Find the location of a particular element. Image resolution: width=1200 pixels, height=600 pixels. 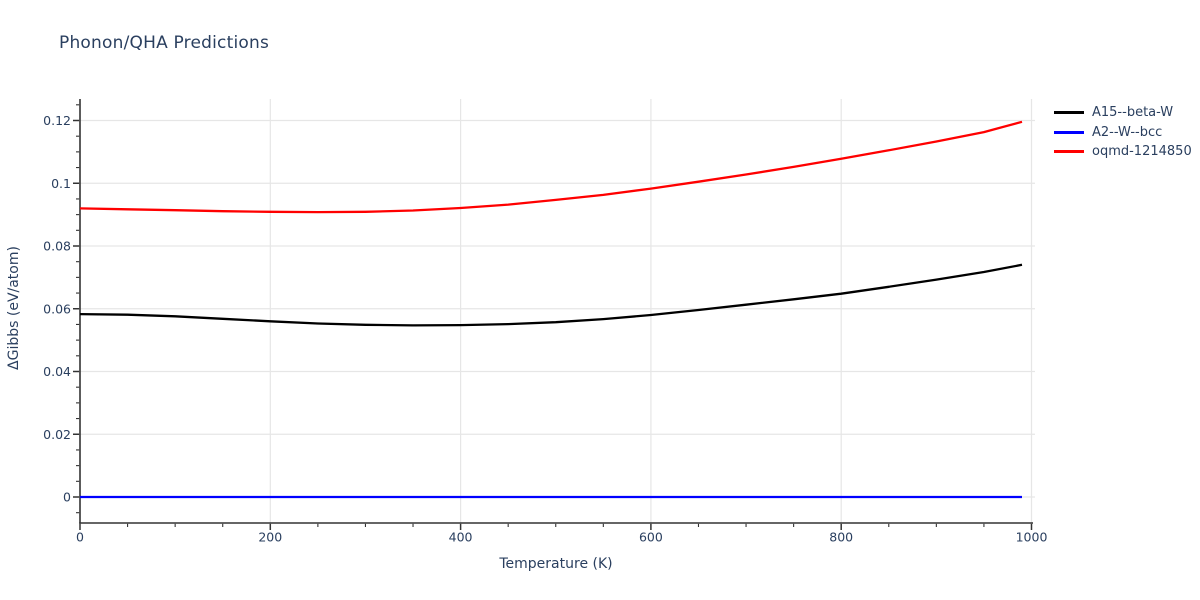

x-tick-label-200: 200 is located at coordinates (270, 537).